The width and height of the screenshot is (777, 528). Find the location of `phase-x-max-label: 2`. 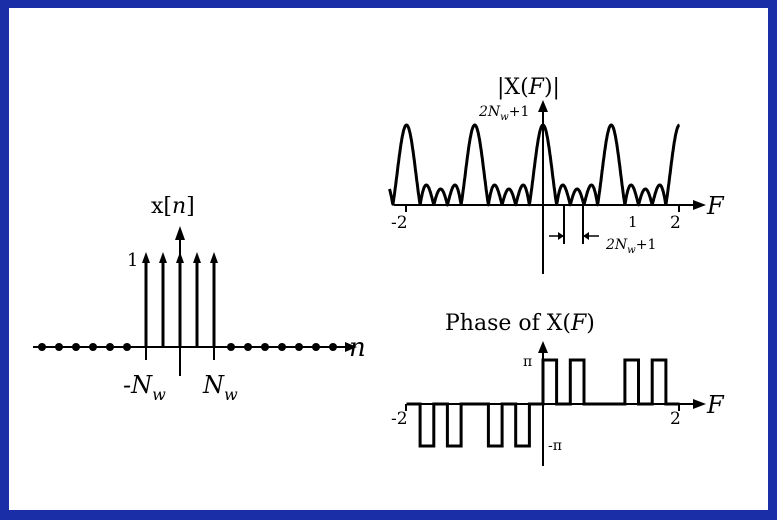

phase-x-max-label: 2 is located at coordinates (675, 419).